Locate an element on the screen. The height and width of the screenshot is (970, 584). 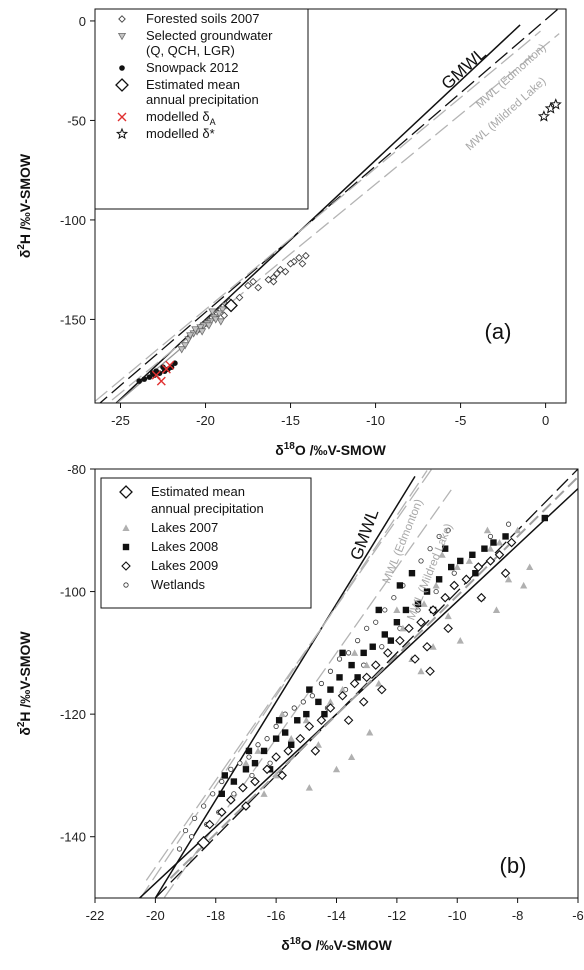
x-axis-title-1-sup: 18 is located at coordinates (296, 941).